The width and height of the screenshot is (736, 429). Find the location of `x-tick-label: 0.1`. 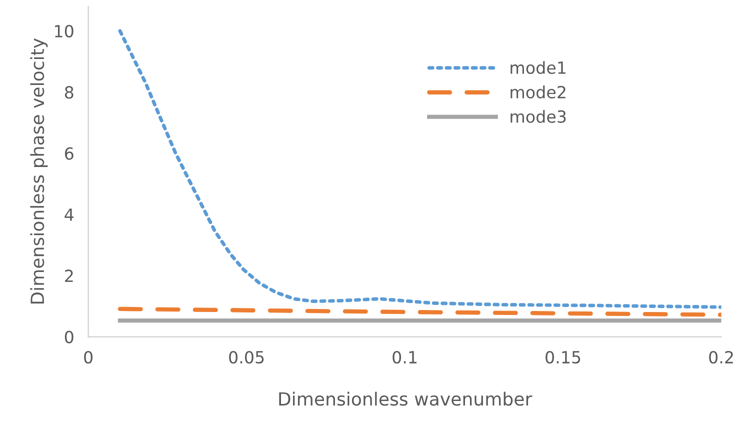

x-tick-label: 0.1 is located at coordinates (404, 357).